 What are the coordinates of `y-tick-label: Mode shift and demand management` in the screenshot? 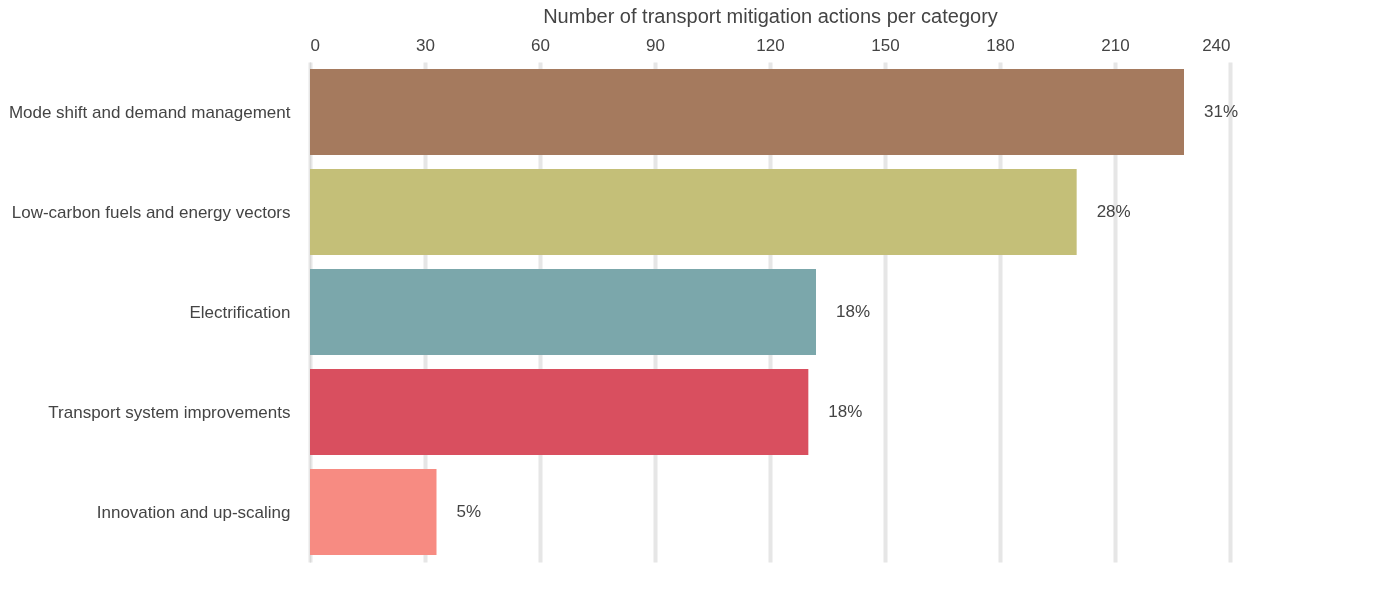 It's located at (149, 112).